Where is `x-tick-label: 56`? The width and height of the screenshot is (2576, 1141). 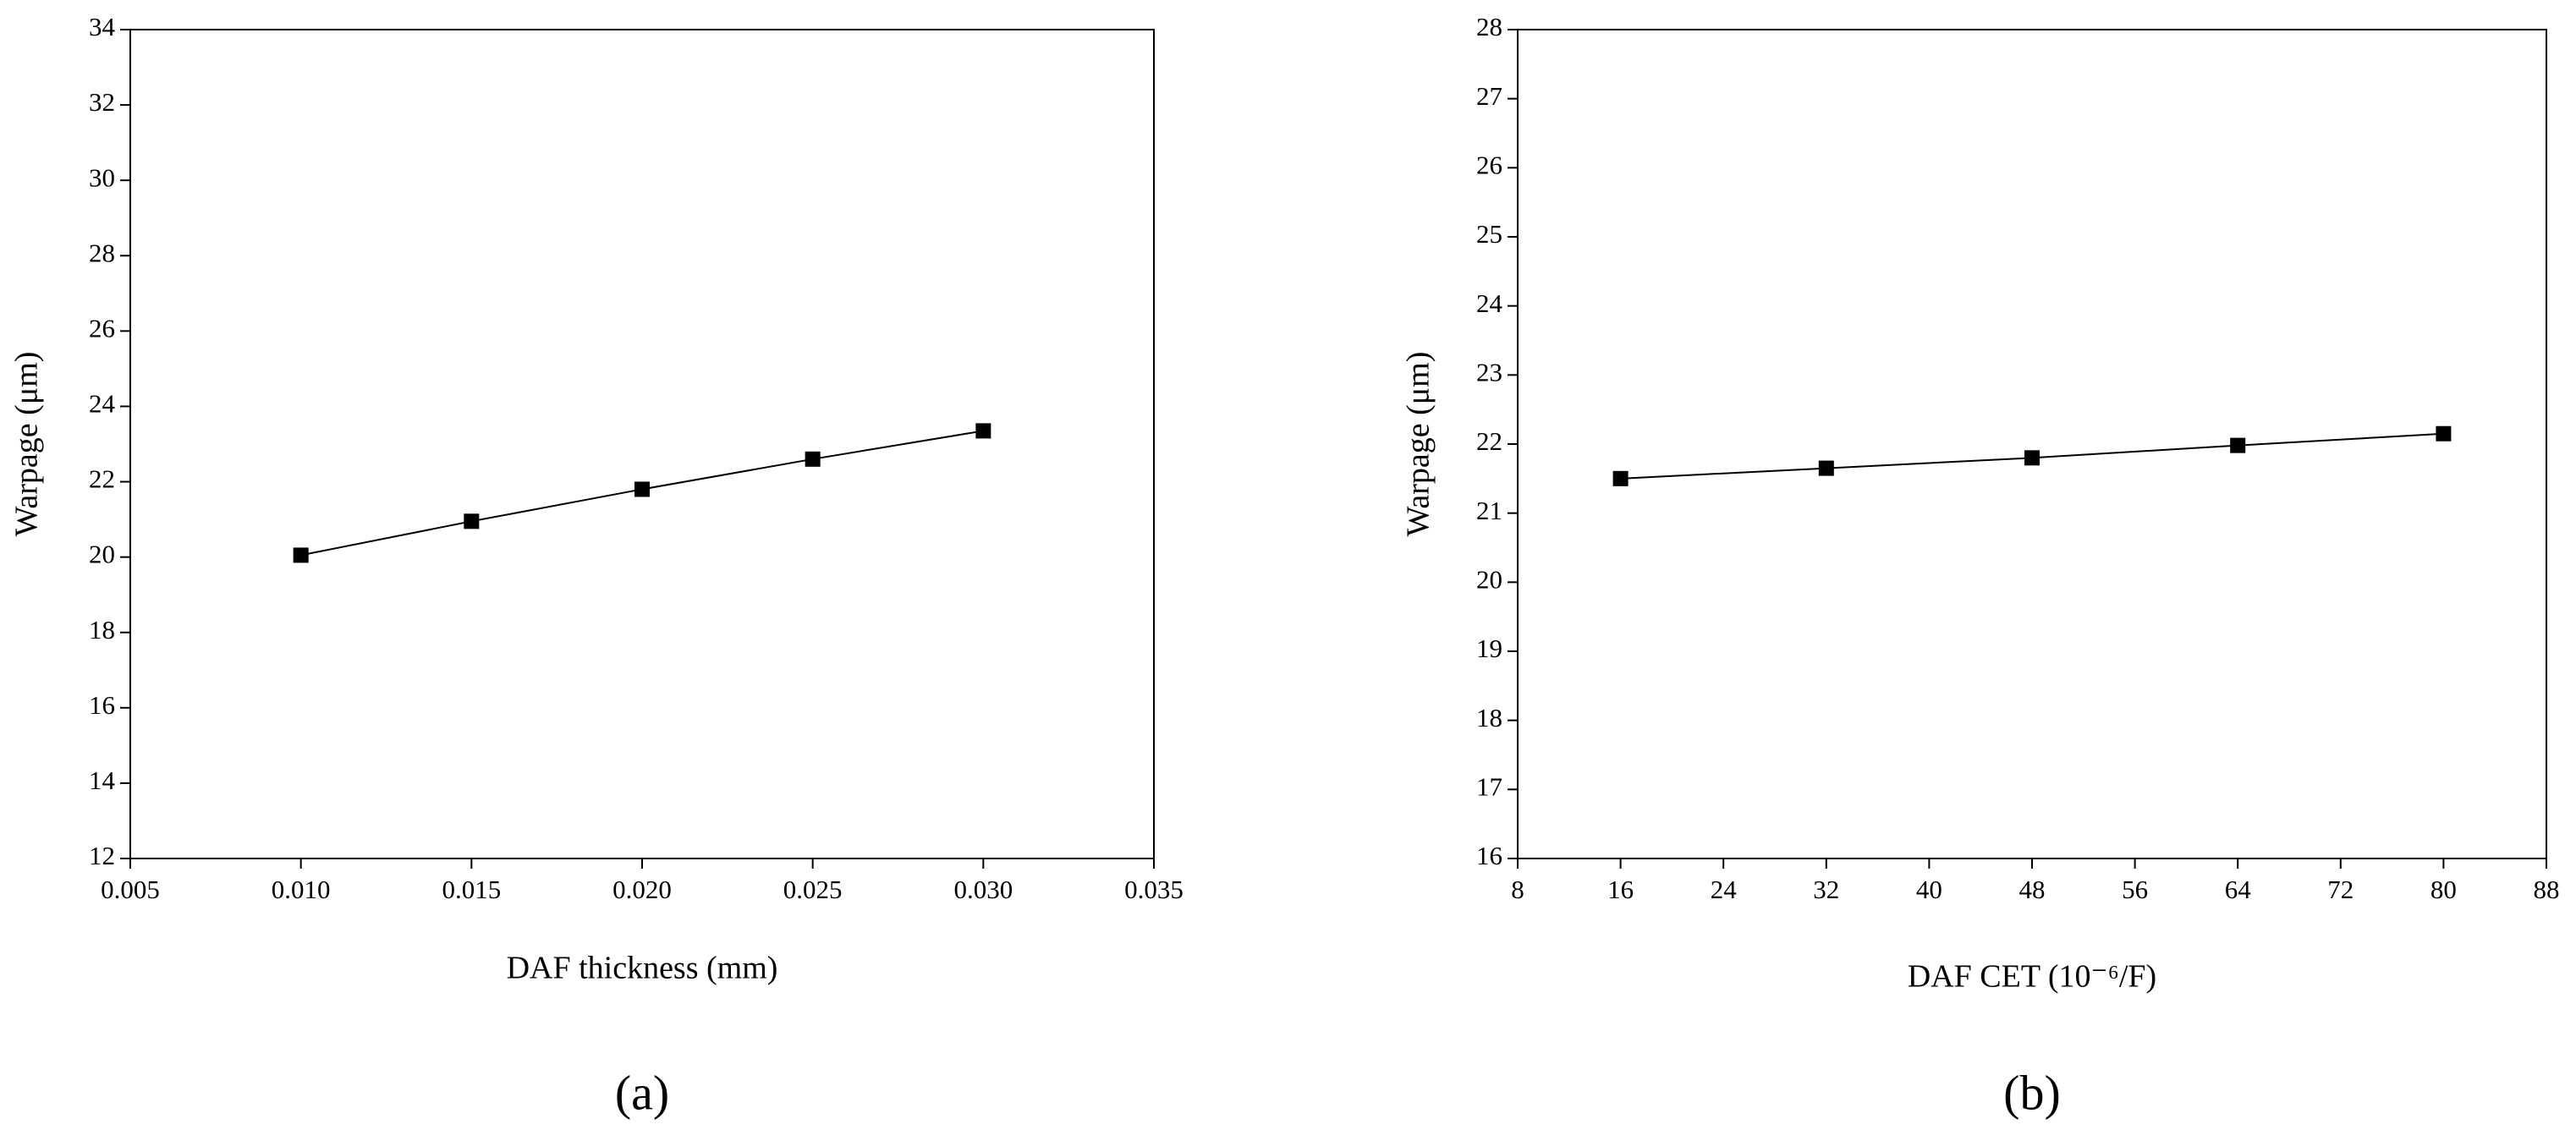 x-tick-label: 56 is located at coordinates (2135, 889).